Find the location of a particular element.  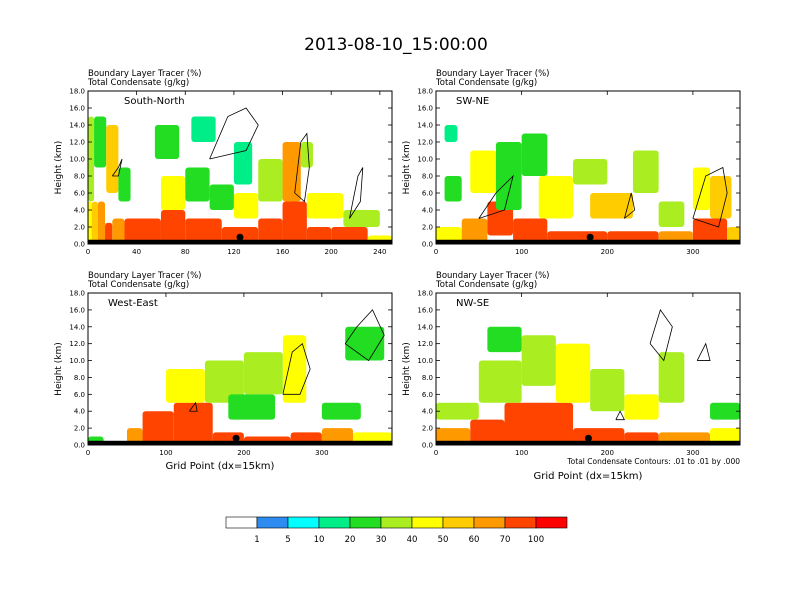

colorbar-label: 10 is located at coordinates (319, 540).